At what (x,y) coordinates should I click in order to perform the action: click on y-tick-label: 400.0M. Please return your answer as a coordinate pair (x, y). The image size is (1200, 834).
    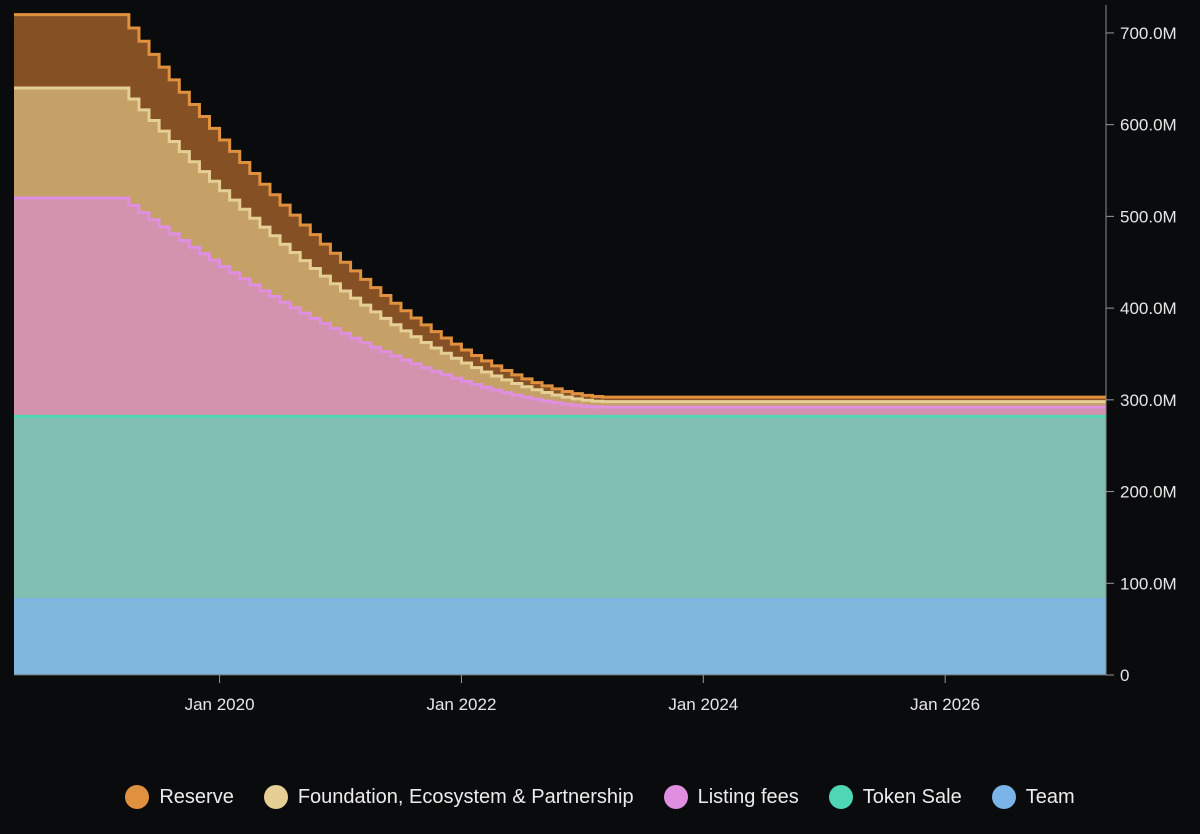
    Looking at the image, I should click on (1148, 308).